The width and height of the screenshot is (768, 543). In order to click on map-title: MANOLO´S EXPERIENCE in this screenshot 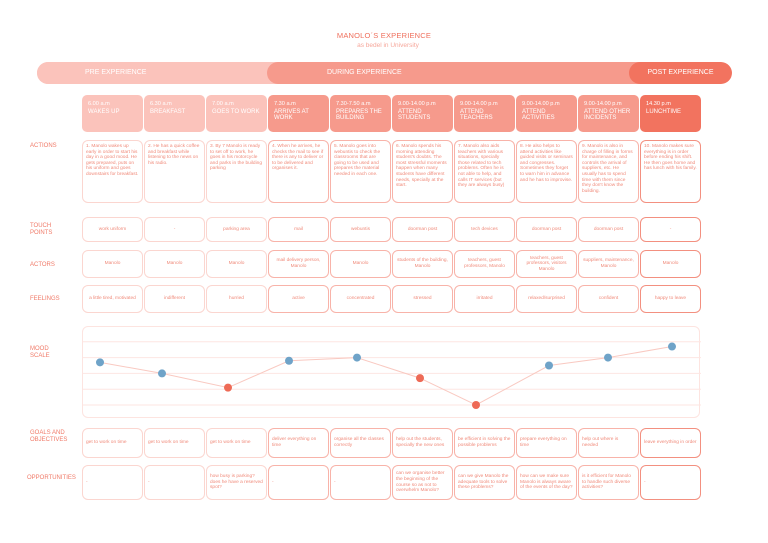, I will do `click(384, 35)`.